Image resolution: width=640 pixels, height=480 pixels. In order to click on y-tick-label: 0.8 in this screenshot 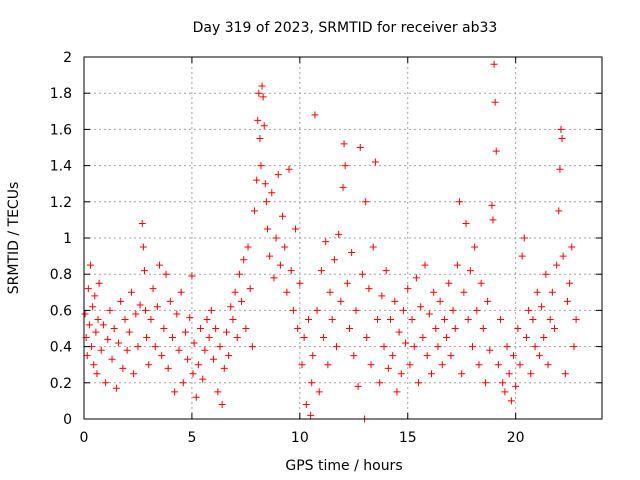, I will do `click(61, 275)`.